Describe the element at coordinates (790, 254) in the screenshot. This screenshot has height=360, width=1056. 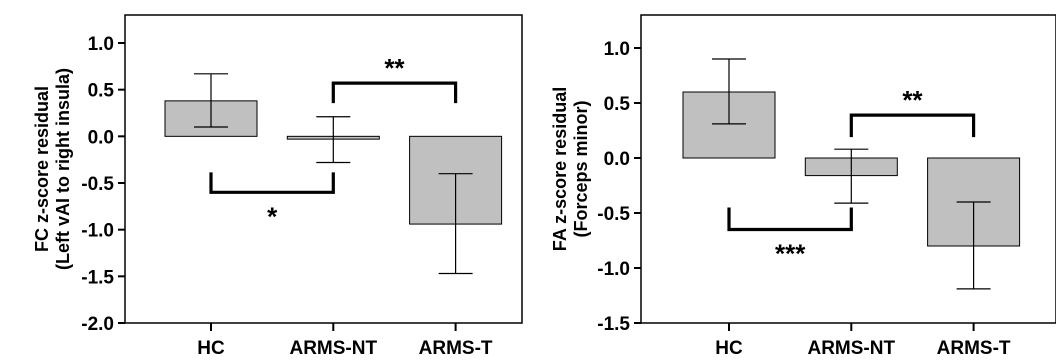
I see `significance-label: ***` at that location.